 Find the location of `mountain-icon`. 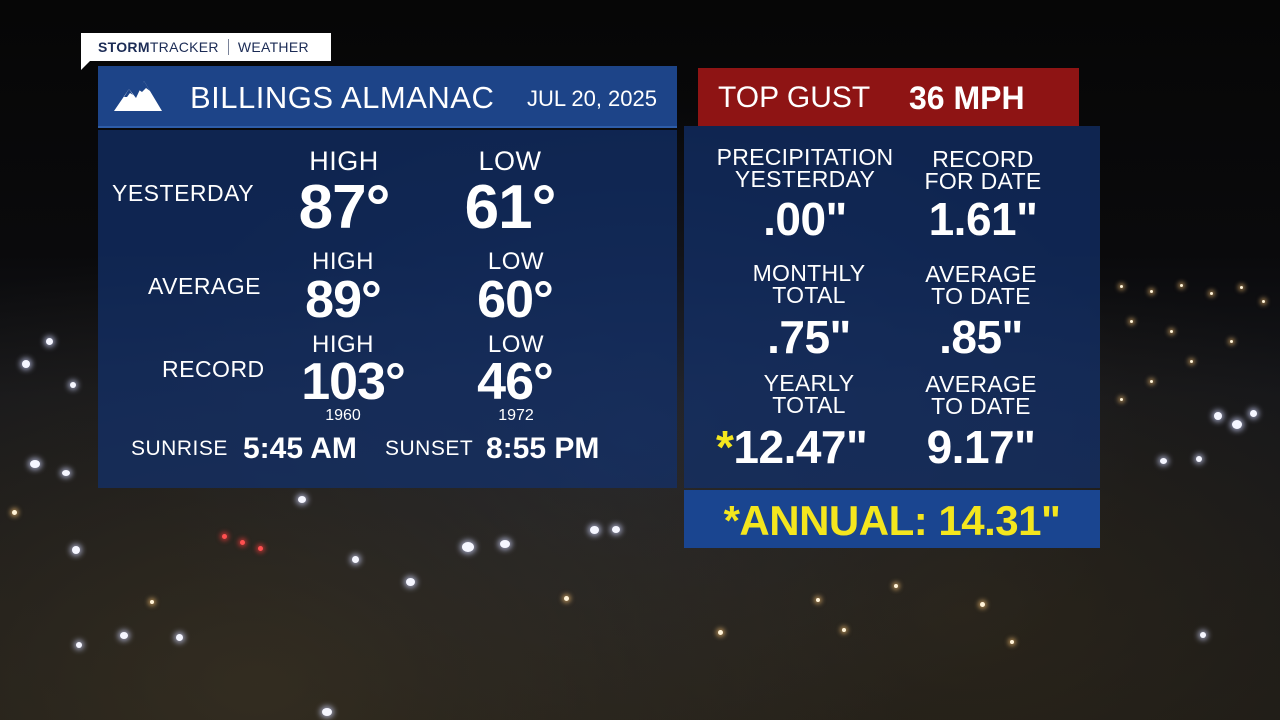

mountain-icon is located at coordinates (138, 96).